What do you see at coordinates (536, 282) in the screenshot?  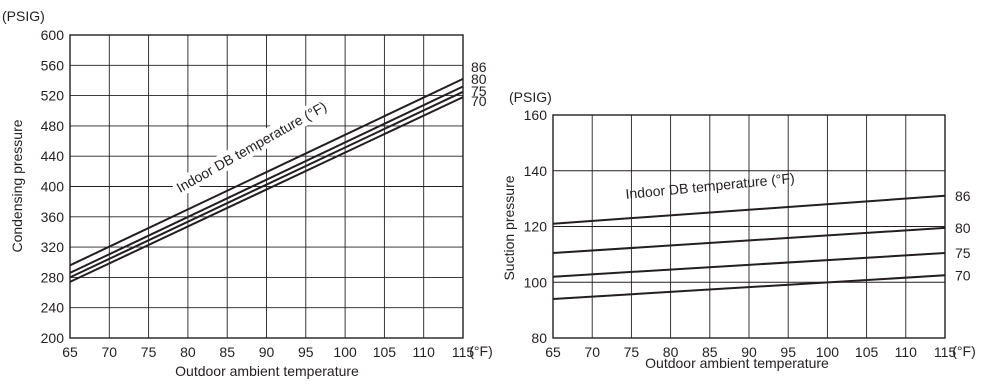 I see `y-tick-label: 100` at bounding box center [536, 282].